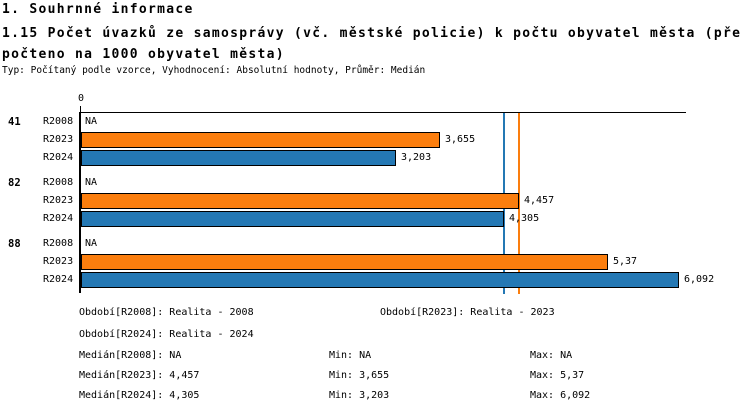 The height and width of the screenshot is (414, 750). Describe the element at coordinates (524, 218) in the screenshot. I see `bar-value-label: 4,305` at that location.